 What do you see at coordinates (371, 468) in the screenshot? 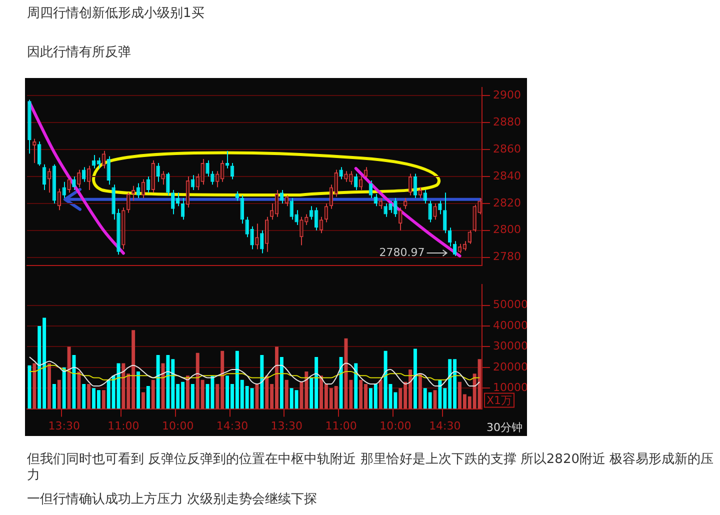
I see `text: 但我们同时也可看到 反弹位反弹到的位置在中枢中轨附近 那里恰好是上次下跌的支撑 所以2820附近 极容易形成新的压力` at bounding box center [371, 468].